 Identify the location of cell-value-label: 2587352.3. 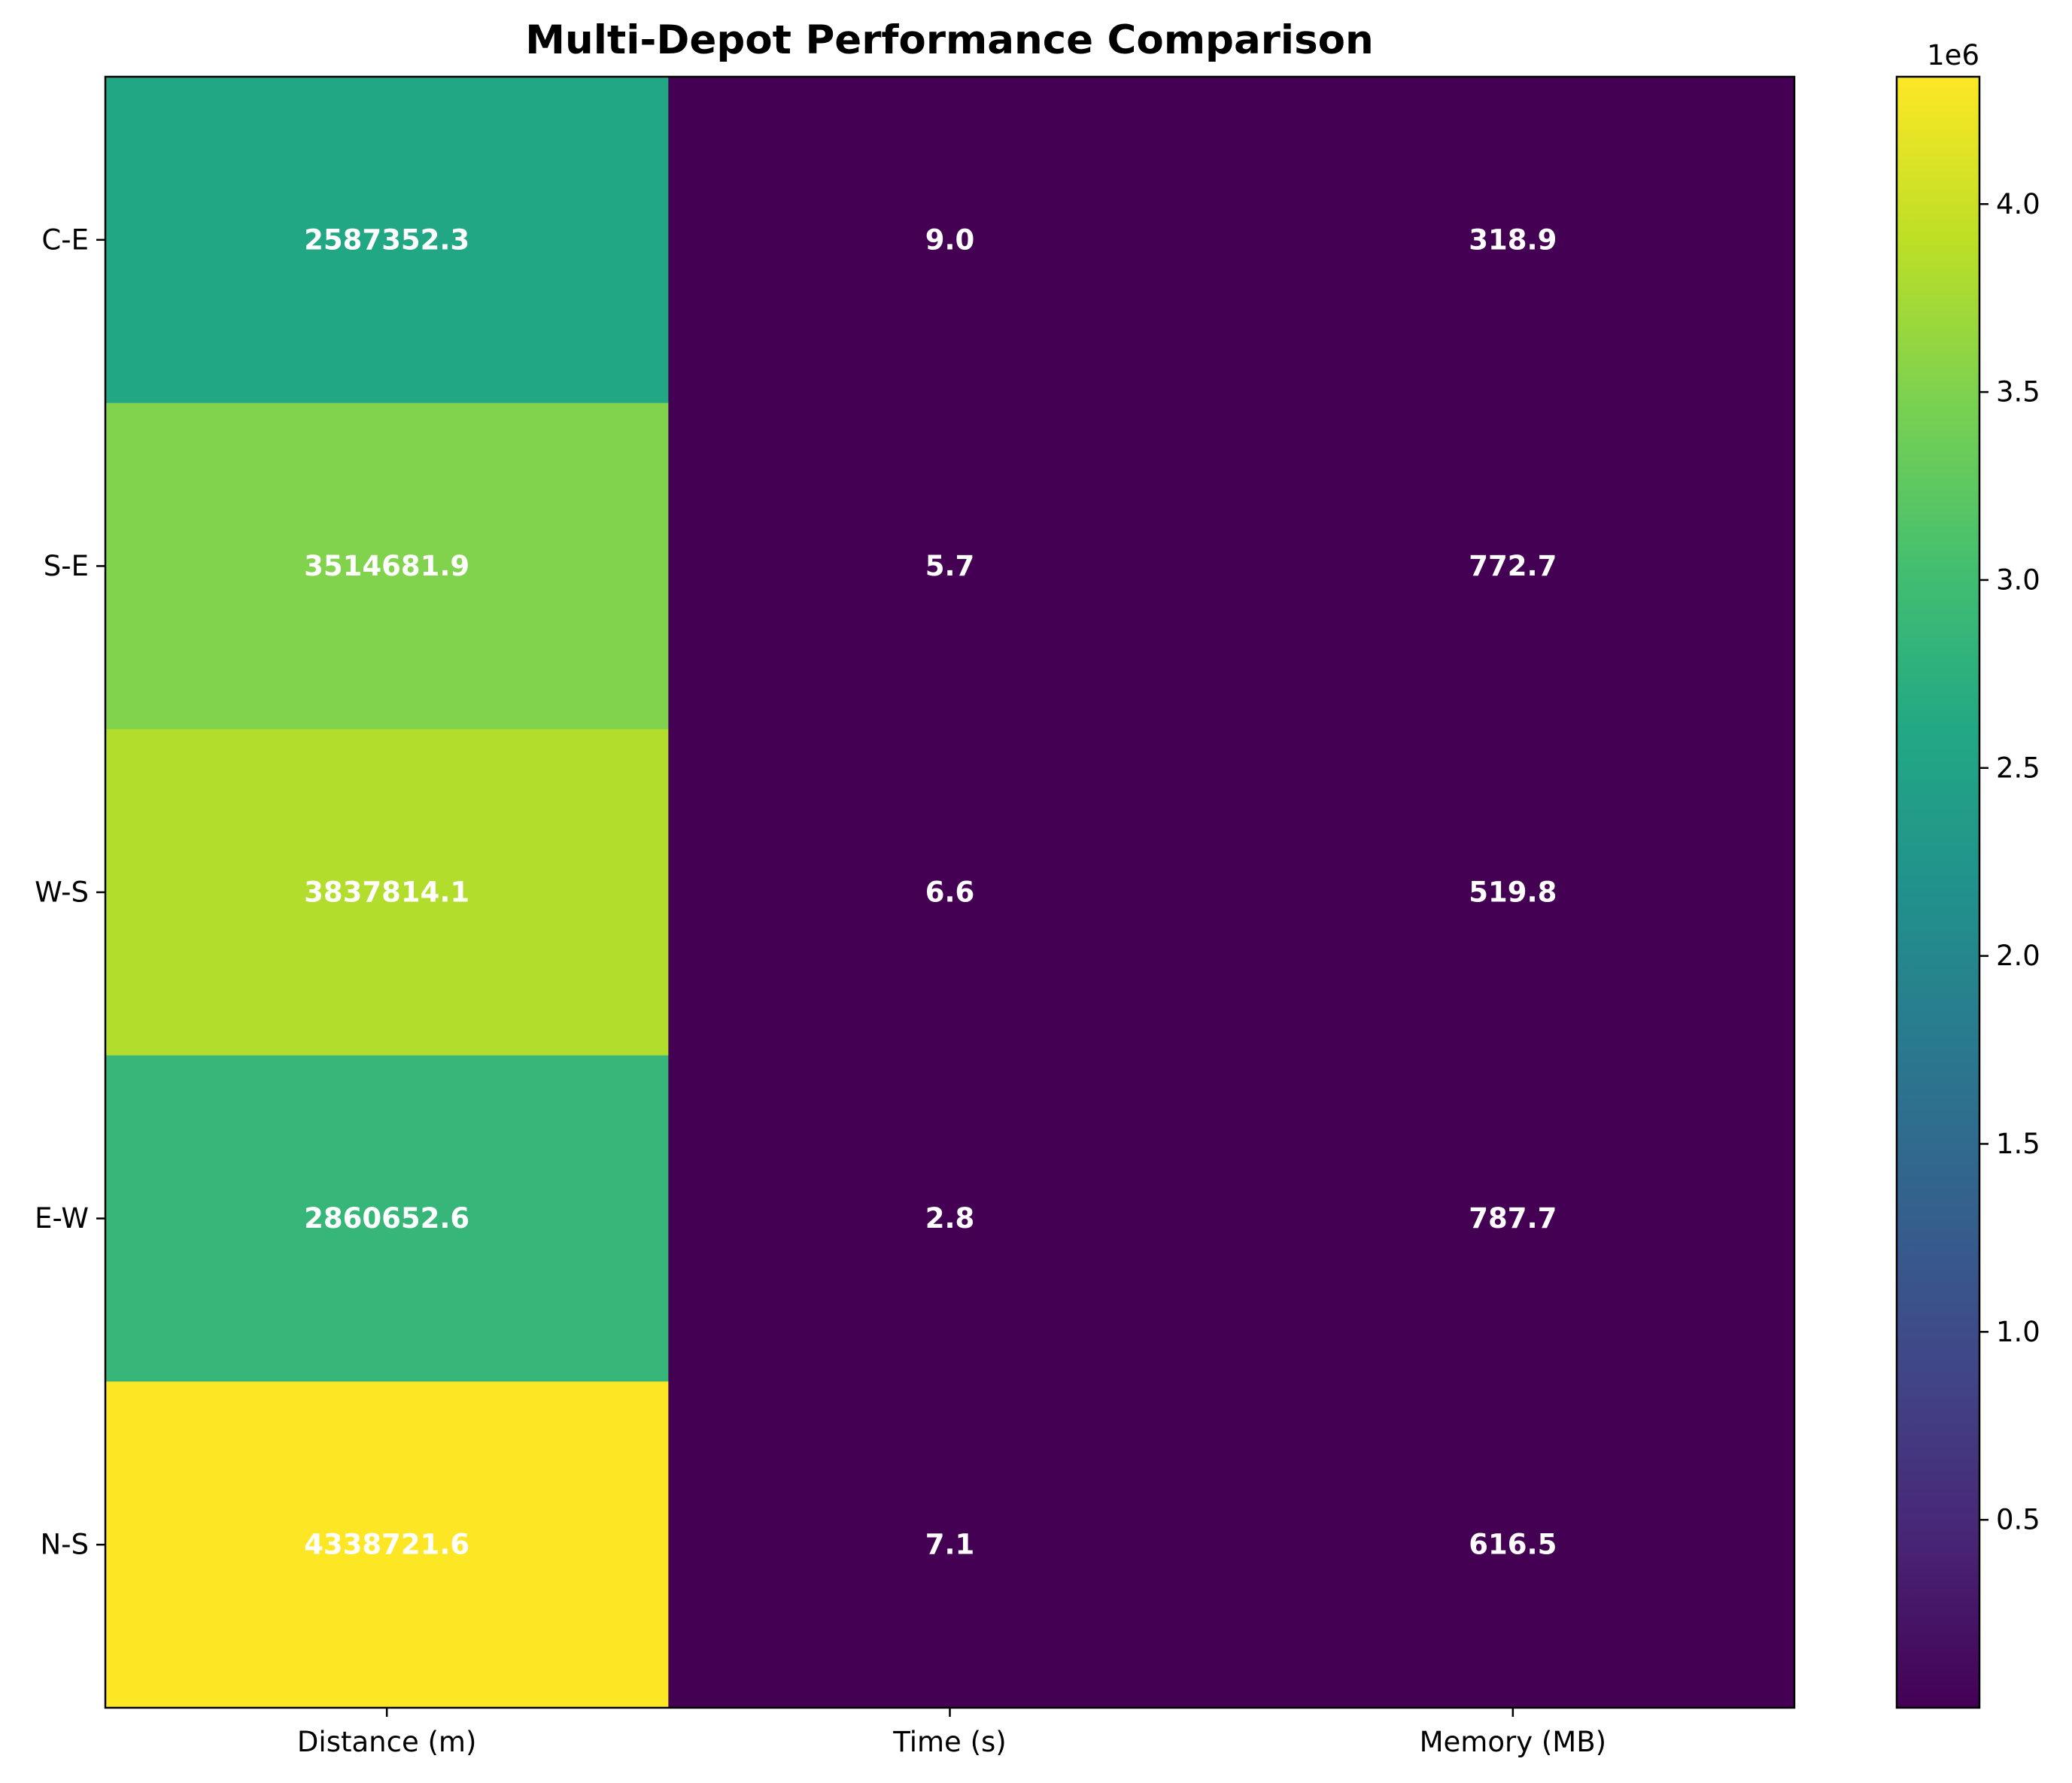
(386, 240).